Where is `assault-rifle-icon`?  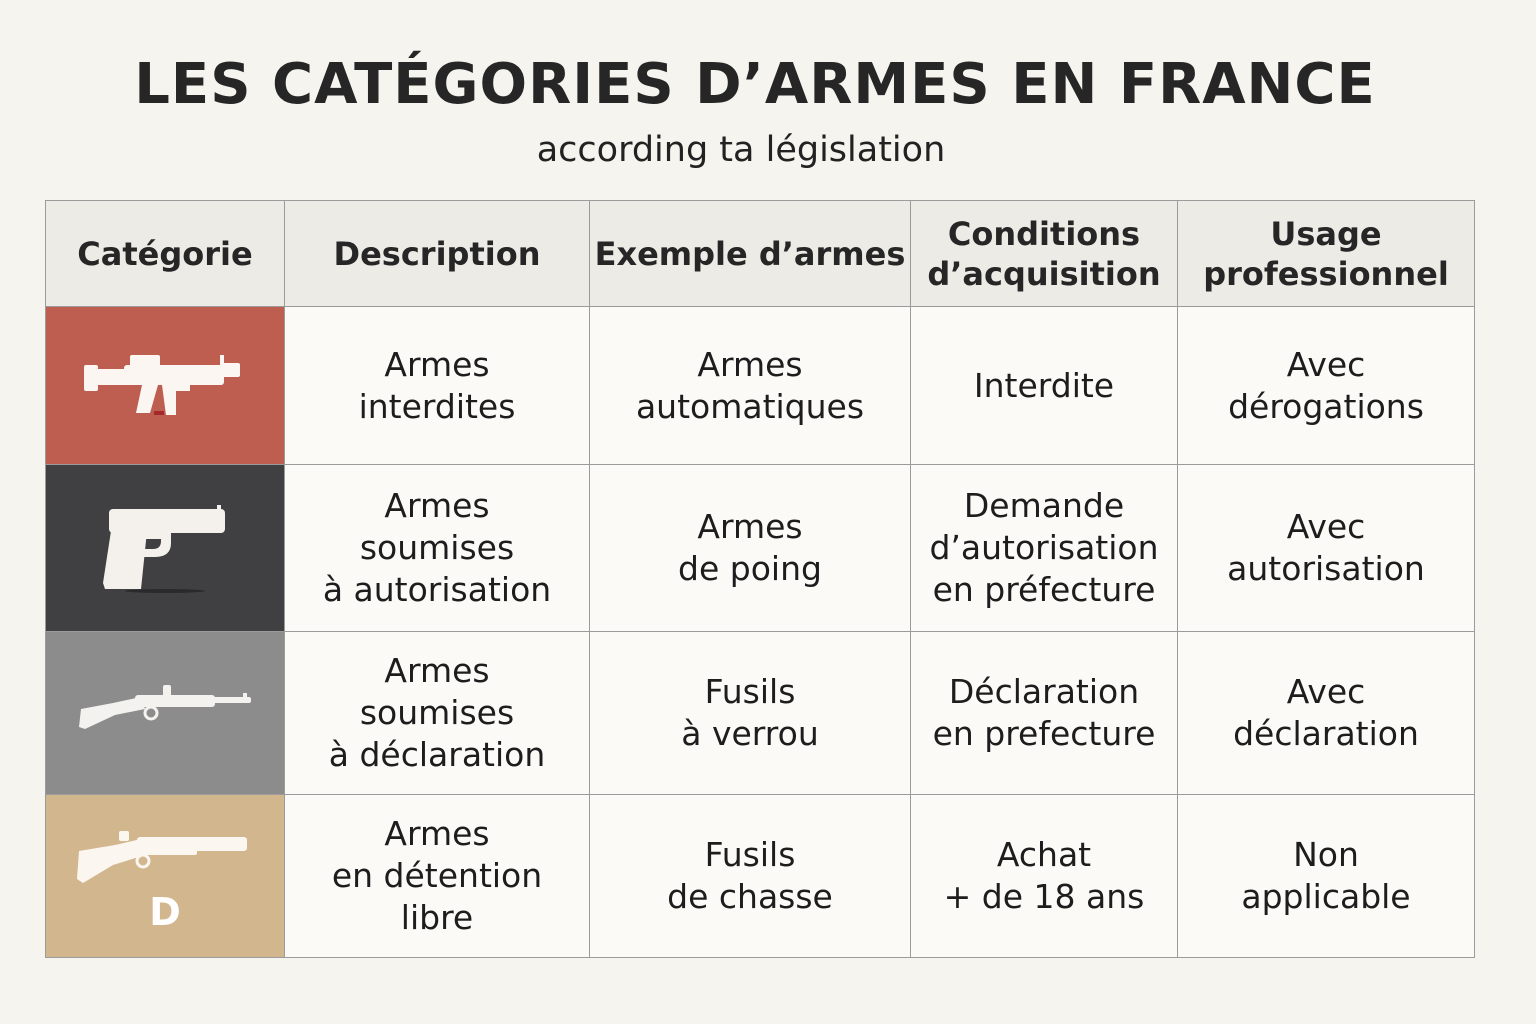 assault-rifle-icon is located at coordinates (162, 384).